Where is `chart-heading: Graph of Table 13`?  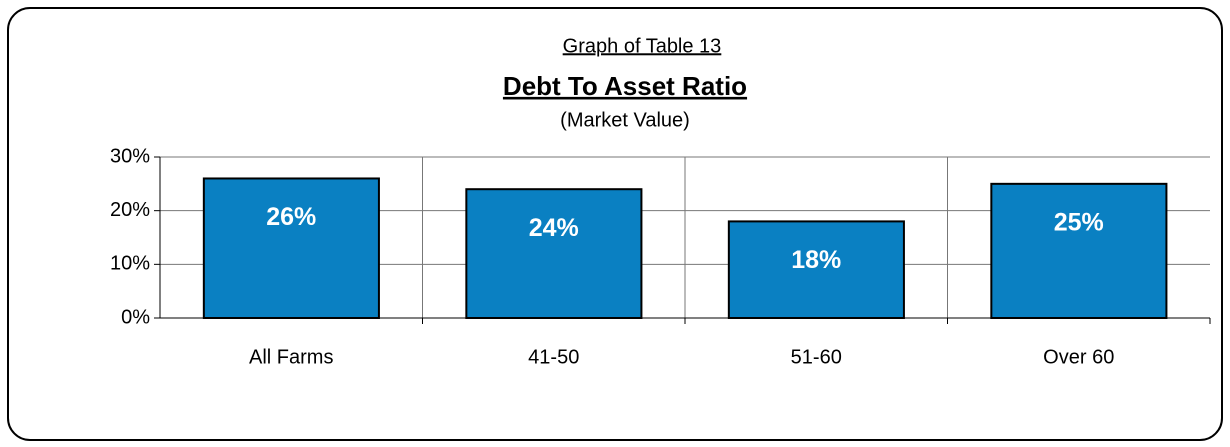 chart-heading: Graph of Table 13 is located at coordinates (642, 46).